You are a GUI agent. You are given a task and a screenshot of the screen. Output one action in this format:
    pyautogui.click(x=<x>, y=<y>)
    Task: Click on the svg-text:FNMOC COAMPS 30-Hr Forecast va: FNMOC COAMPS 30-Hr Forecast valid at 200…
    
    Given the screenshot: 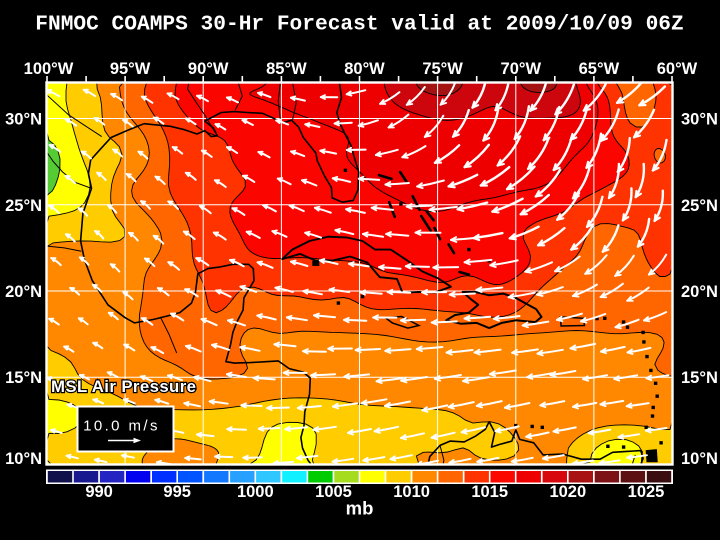 What is the action you would take?
    pyautogui.click(x=359, y=25)
    